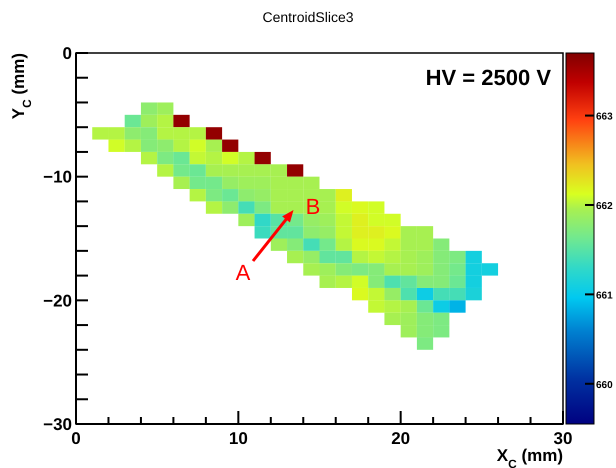  I want to click on y-tick-label: −20, so click(57, 300).